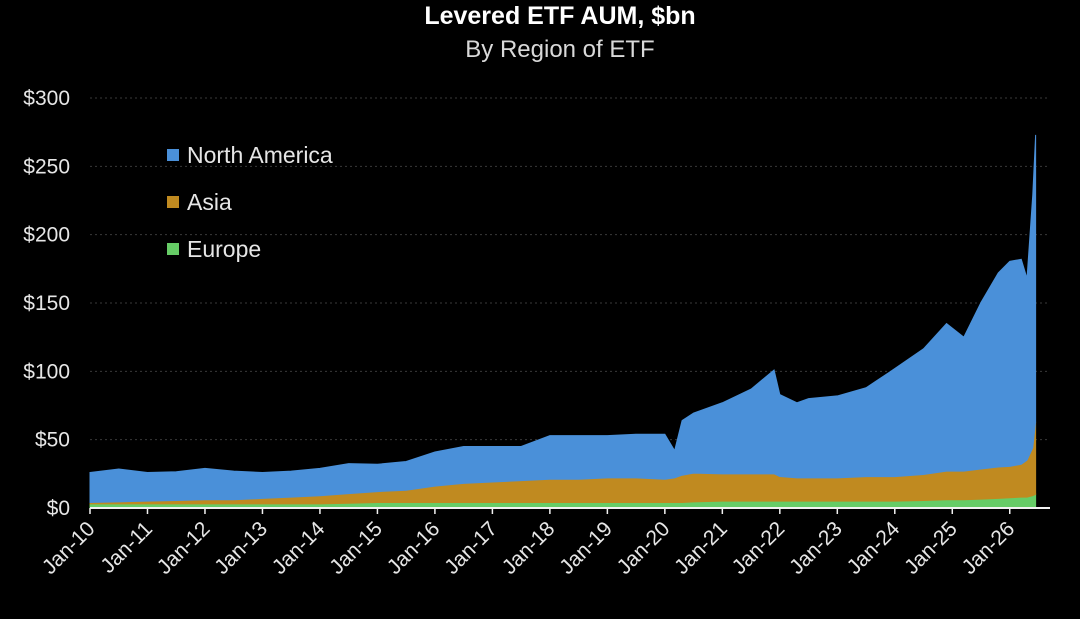 The height and width of the screenshot is (619, 1080). I want to click on x-tick-label: Jan-22, so click(759, 548).